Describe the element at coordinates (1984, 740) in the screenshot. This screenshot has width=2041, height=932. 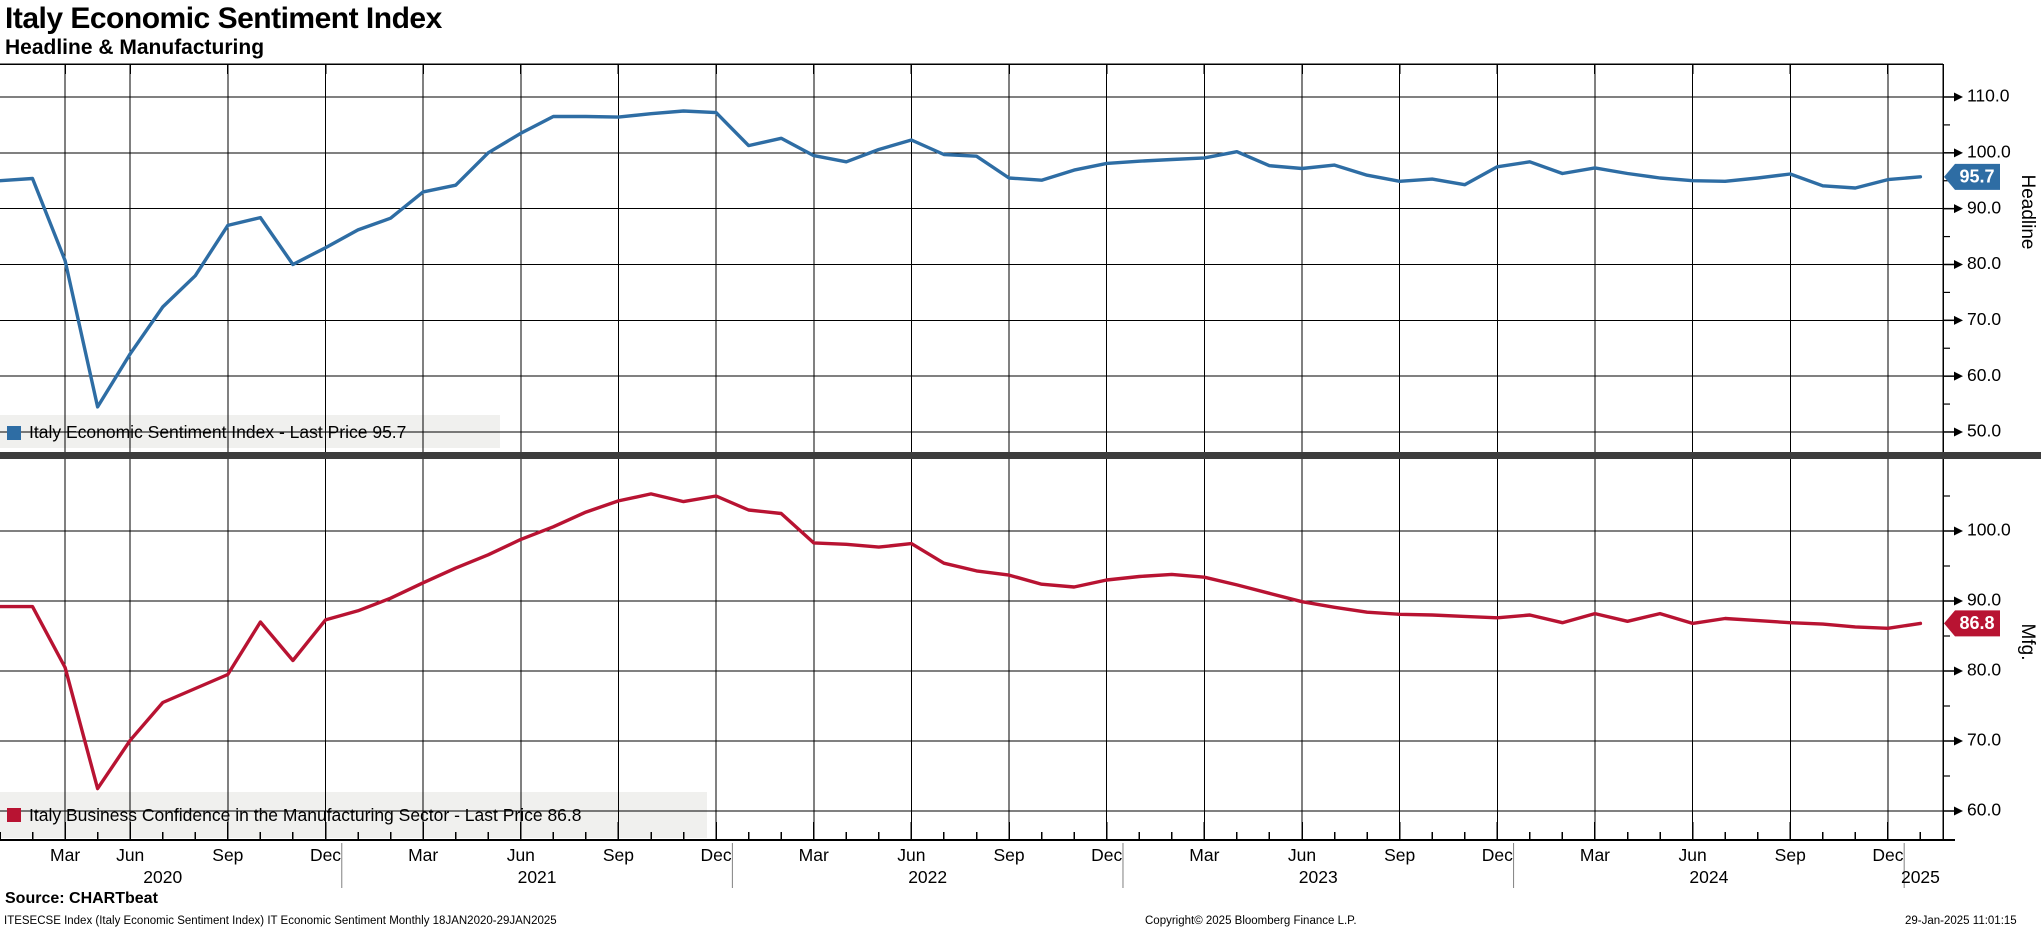
I see `y-tick-label-mfg-70: 70.0` at that location.